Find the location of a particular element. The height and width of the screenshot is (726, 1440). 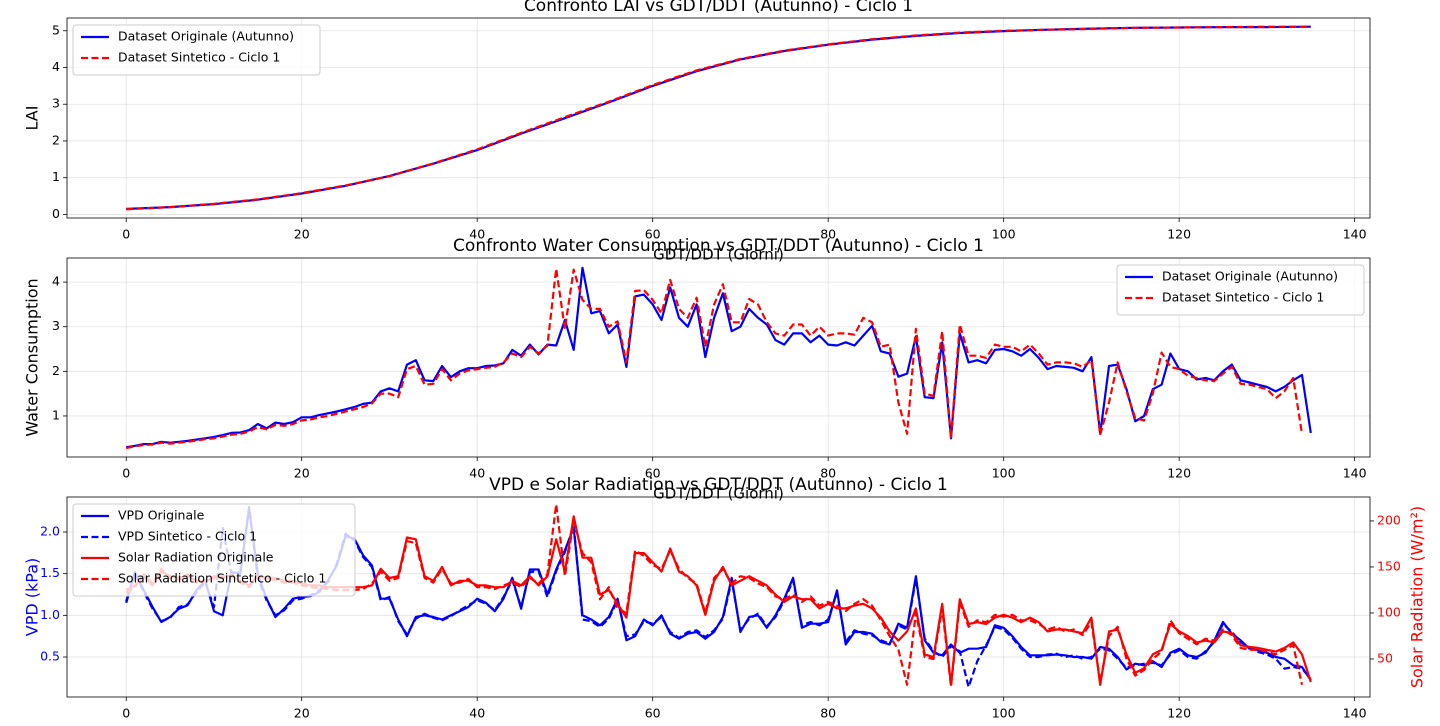

y2-tick-label: 200 is located at coordinates (1389, 519).